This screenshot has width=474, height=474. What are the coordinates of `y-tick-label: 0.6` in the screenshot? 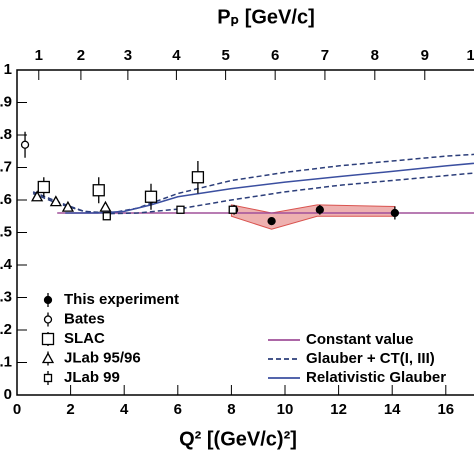 It's located at (6, 199).